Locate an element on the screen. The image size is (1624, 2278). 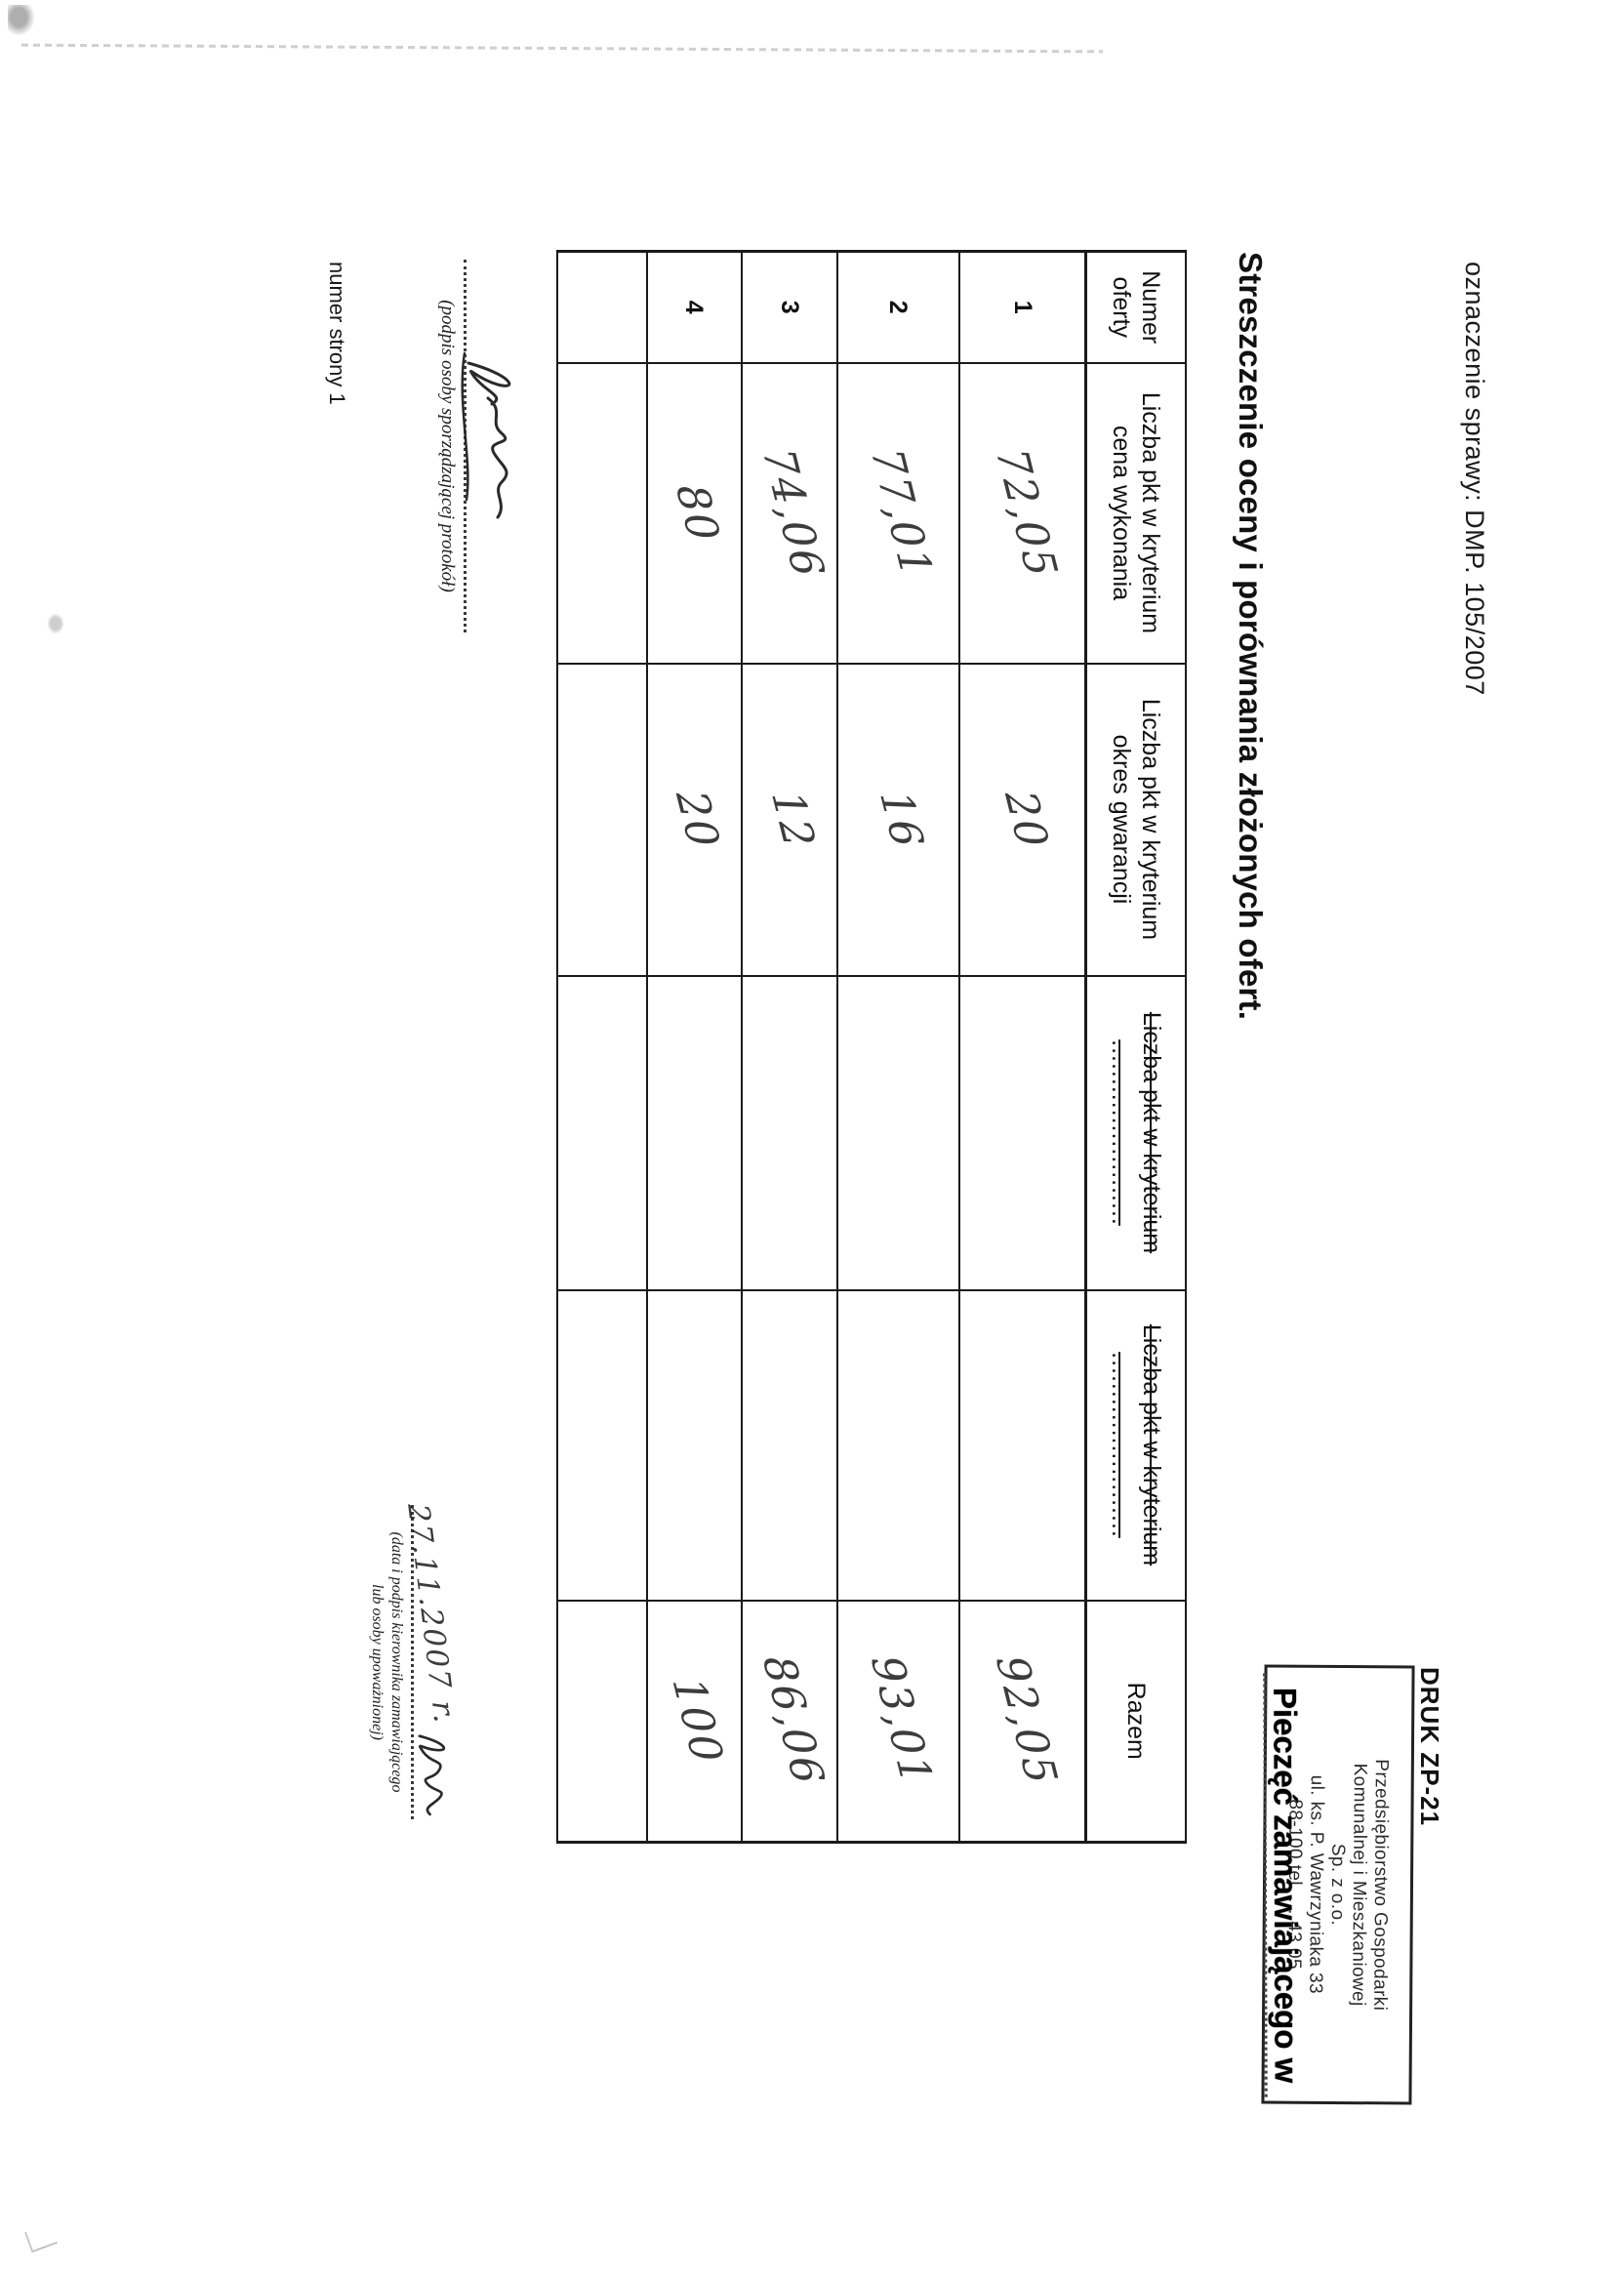
date-and-signature-row: 27.11.2007 r. is located at coordinates (432, 1662).